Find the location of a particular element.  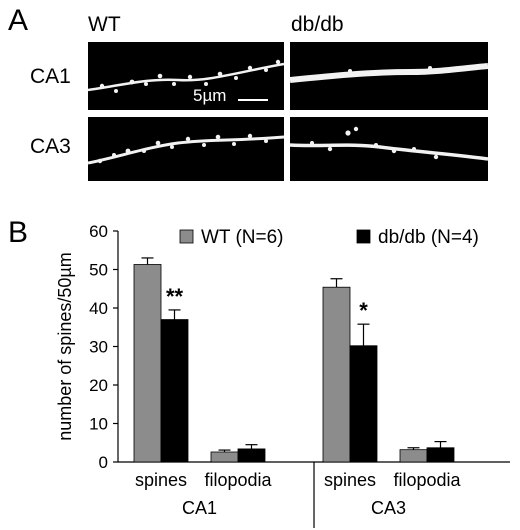

y-tick-label: 10 is located at coordinates (98, 424).